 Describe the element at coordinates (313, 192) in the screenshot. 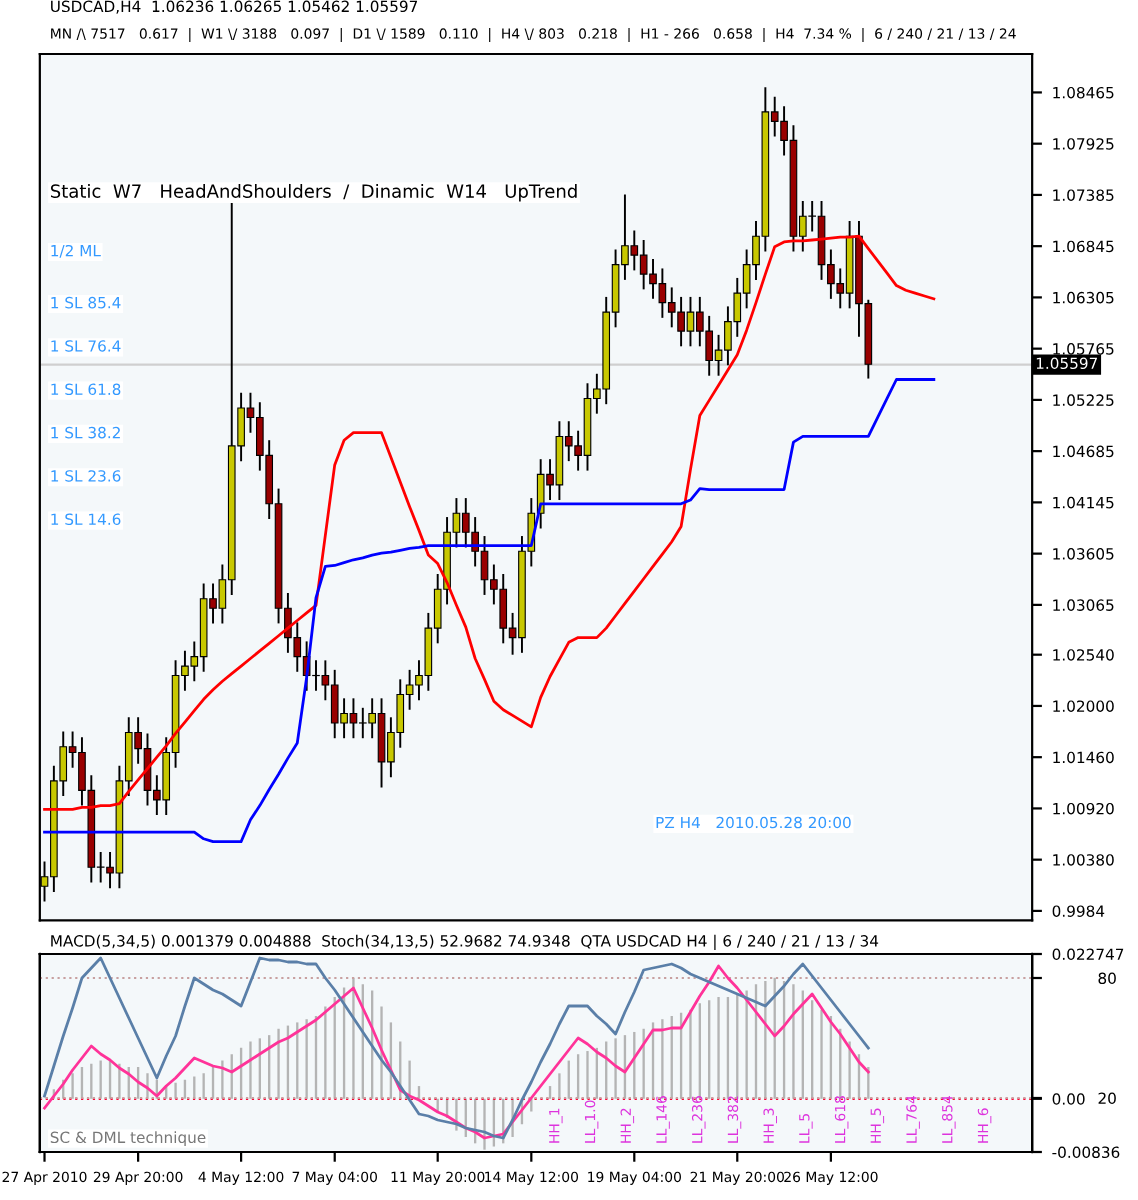

I see `annotation: Static W7 HeadAndShoulders / Dinamic W14 UpTrend` at that location.